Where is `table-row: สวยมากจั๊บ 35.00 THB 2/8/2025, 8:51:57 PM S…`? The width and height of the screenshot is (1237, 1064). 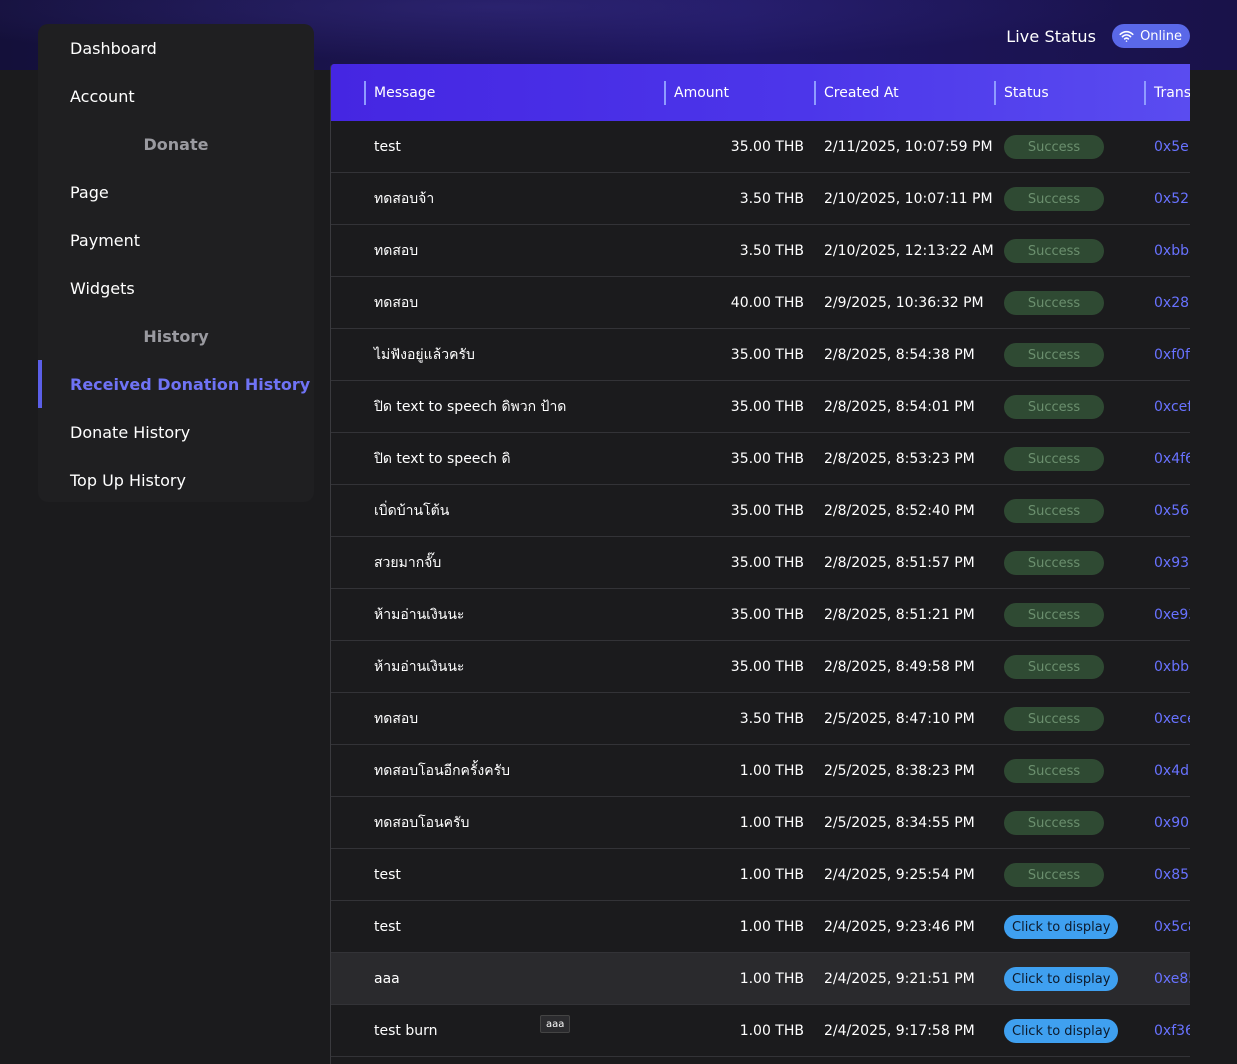 table-row: สวยมากจั๊บ 35.00 THB 2/8/2025, 8:51:57 PM S… is located at coordinates (760, 563).